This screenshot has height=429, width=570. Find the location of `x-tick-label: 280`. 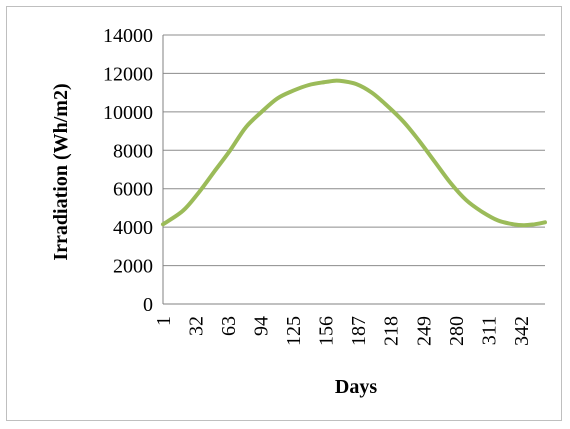

x-tick-label: 280 is located at coordinates (457, 331).